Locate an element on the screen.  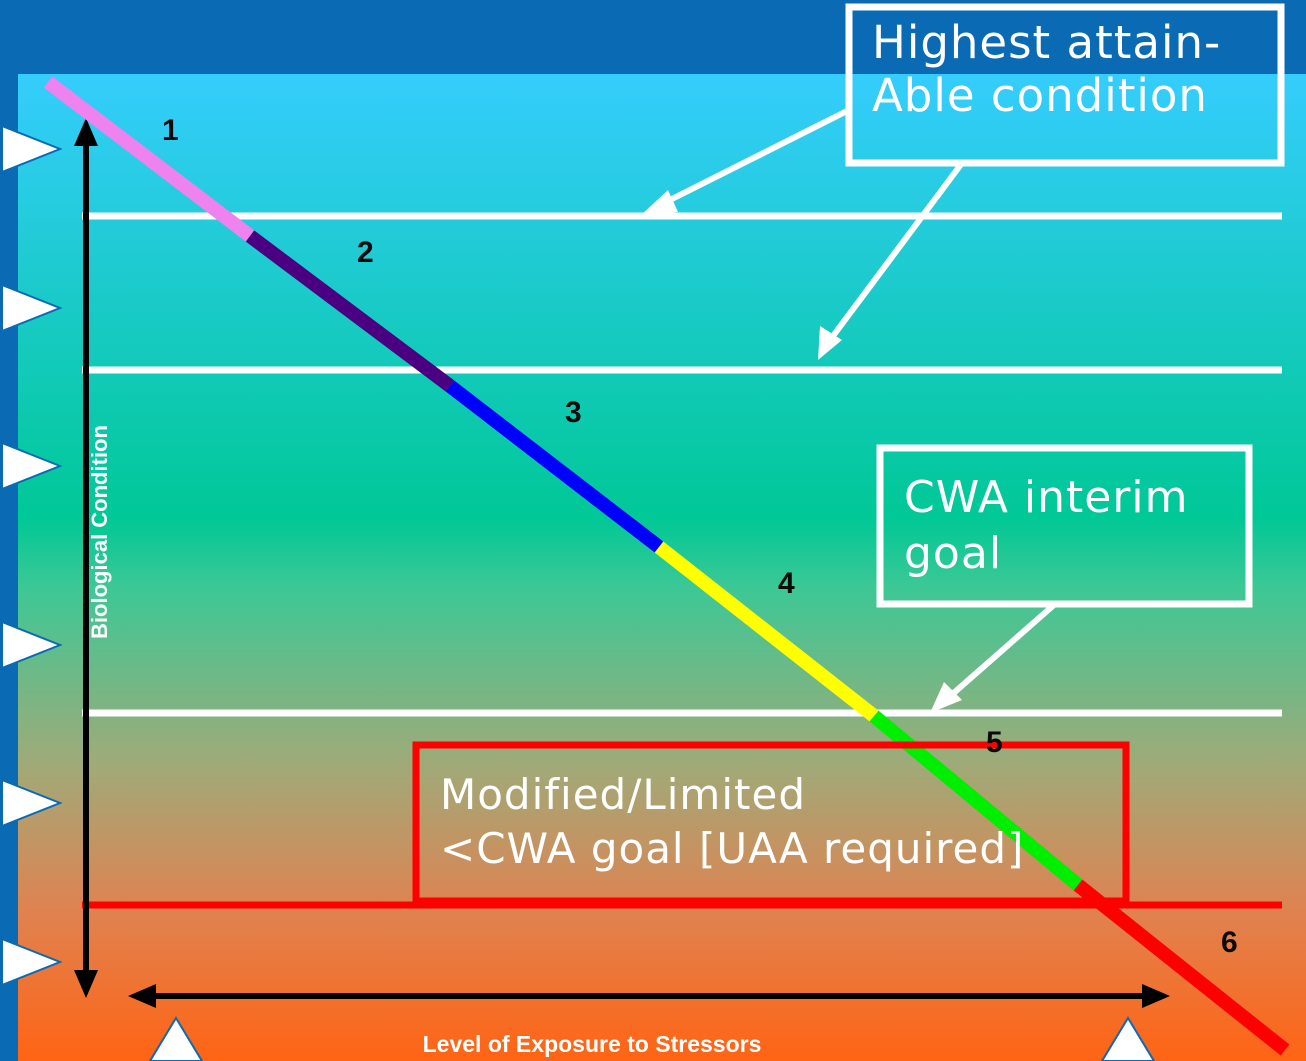
y-axis-label: Biological Condition is located at coordinates (99, 532).